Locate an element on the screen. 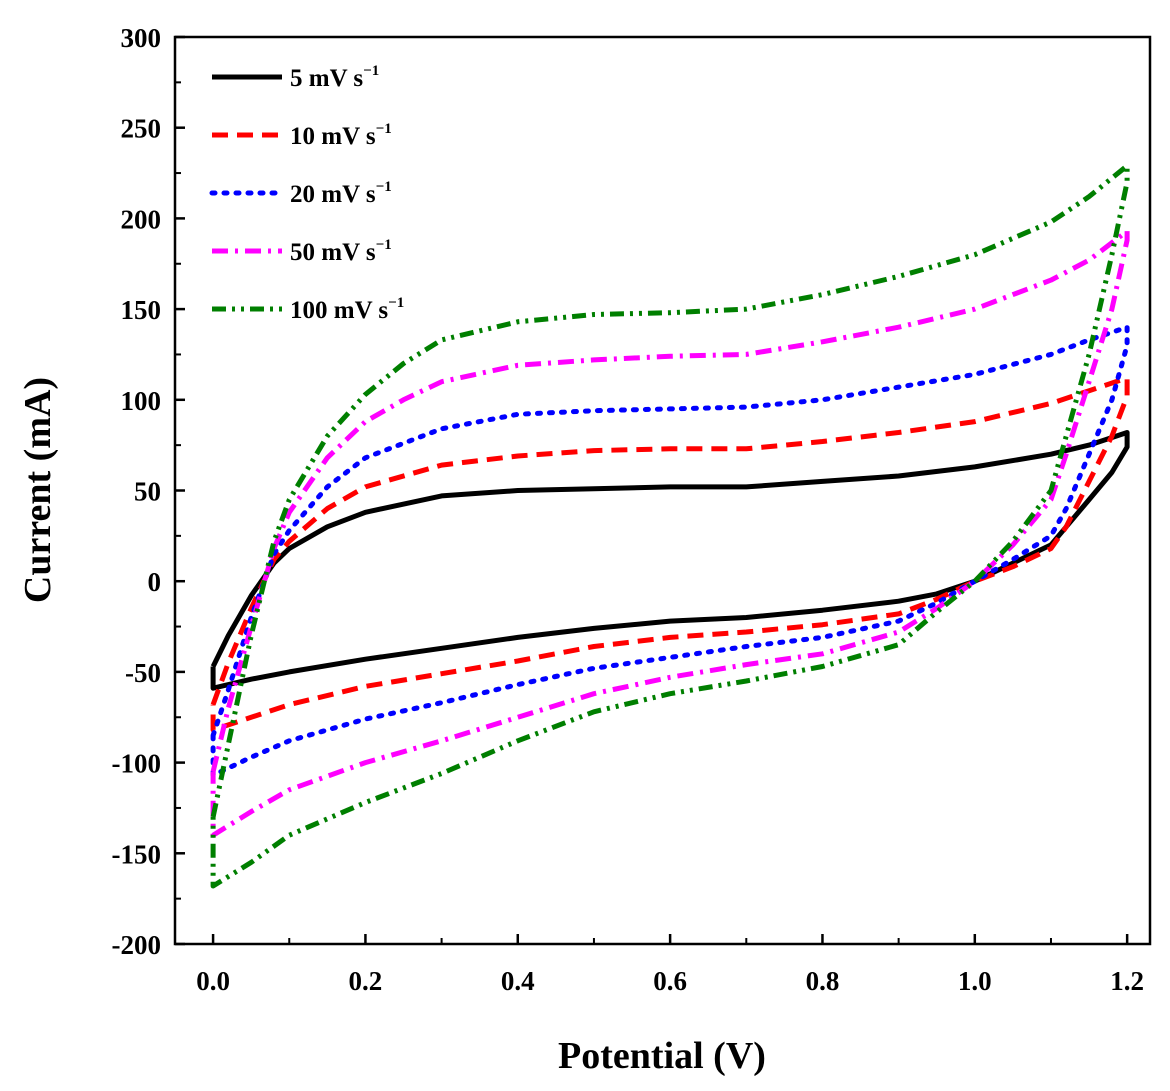  y-tick-label: 200 is located at coordinates (141, 219).